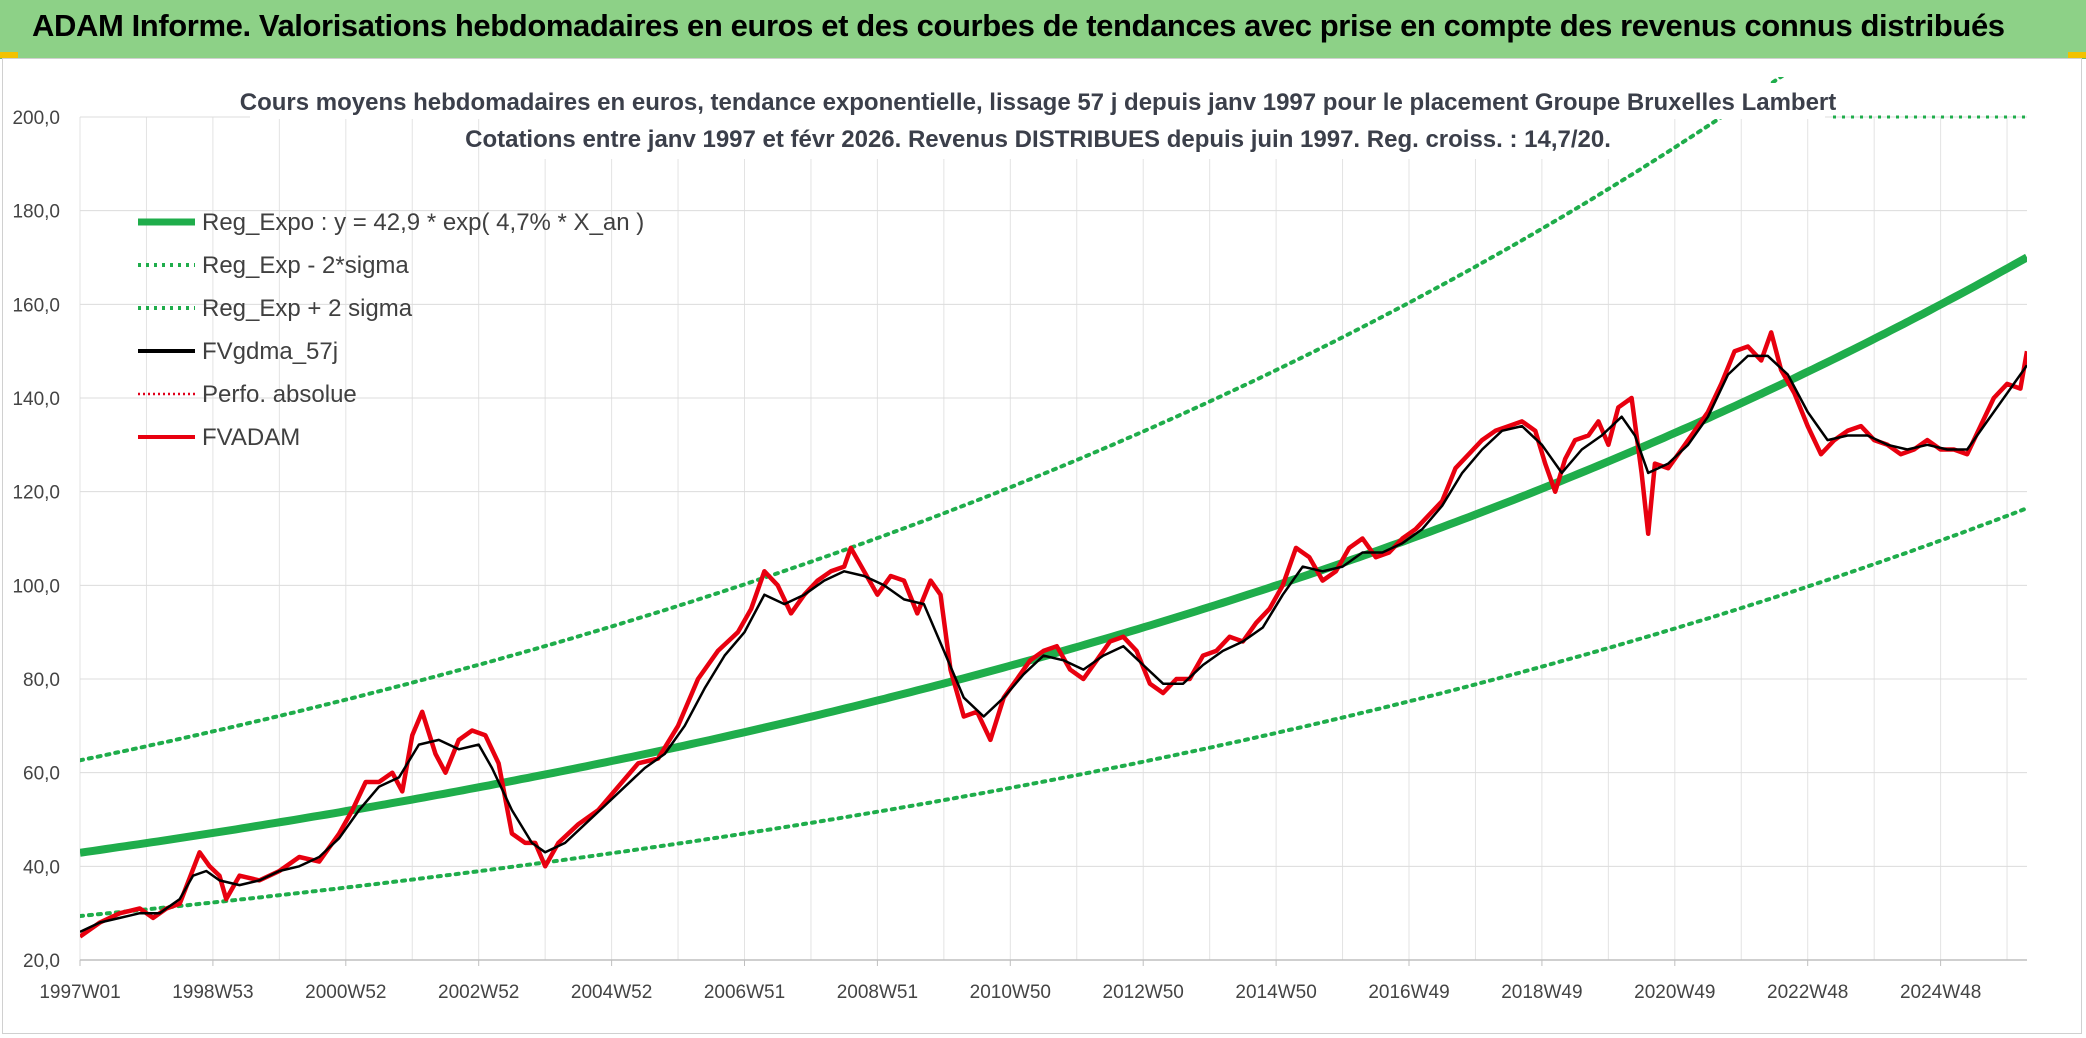 The width and height of the screenshot is (2086, 1038). Describe the element at coordinates (270, 351) in the screenshot. I see `legend-label: FVgdma_57j` at that location.